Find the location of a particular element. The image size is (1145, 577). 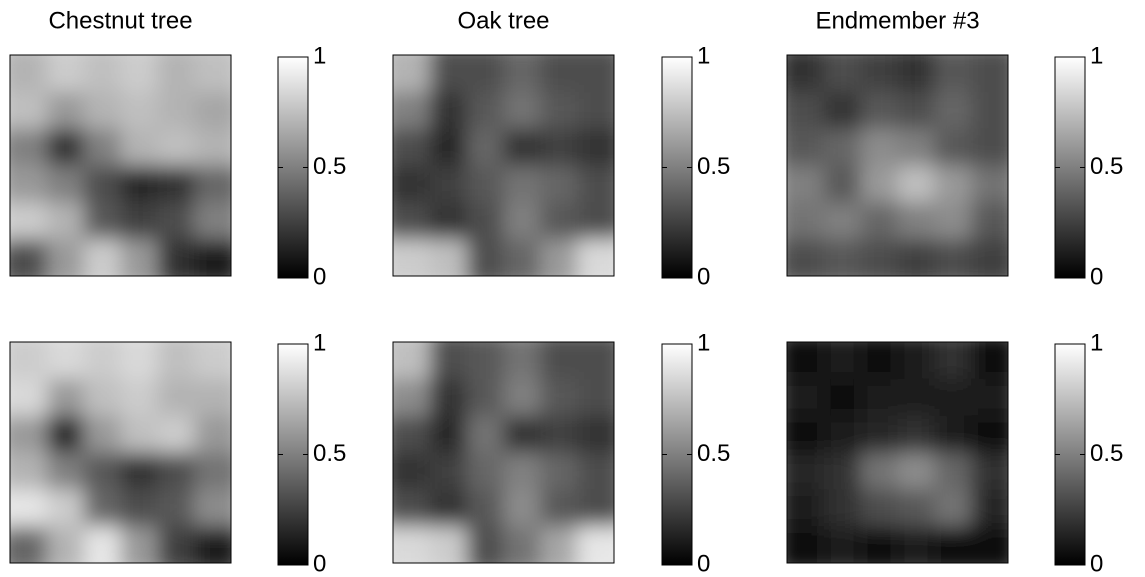

panel-title: Oak tree is located at coordinates (503, 20).